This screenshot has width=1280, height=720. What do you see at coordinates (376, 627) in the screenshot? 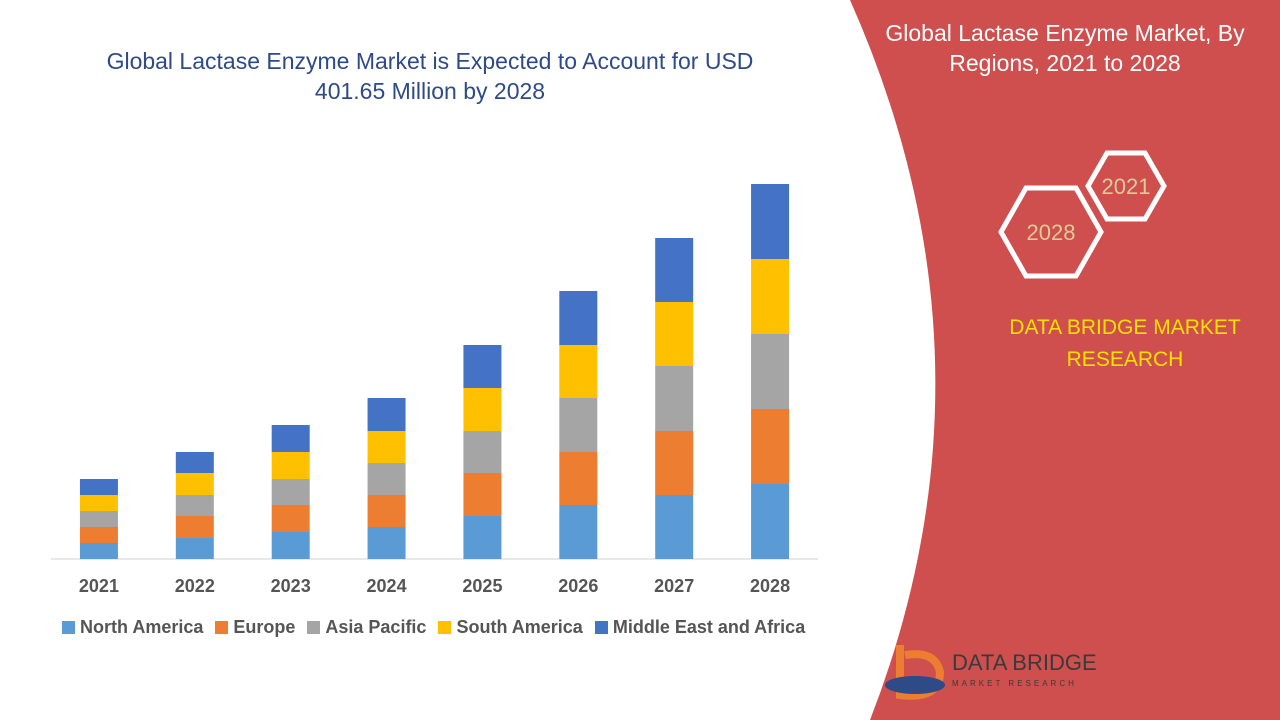
I see `legend-label: Asia Pacific` at bounding box center [376, 627].